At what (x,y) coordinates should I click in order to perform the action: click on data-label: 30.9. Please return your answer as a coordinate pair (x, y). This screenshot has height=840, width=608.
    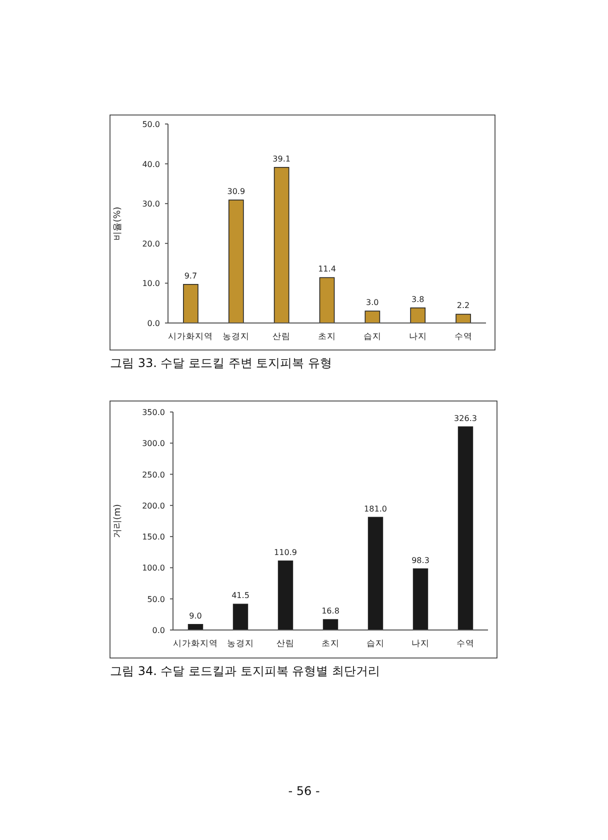
    Looking at the image, I should click on (236, 191).